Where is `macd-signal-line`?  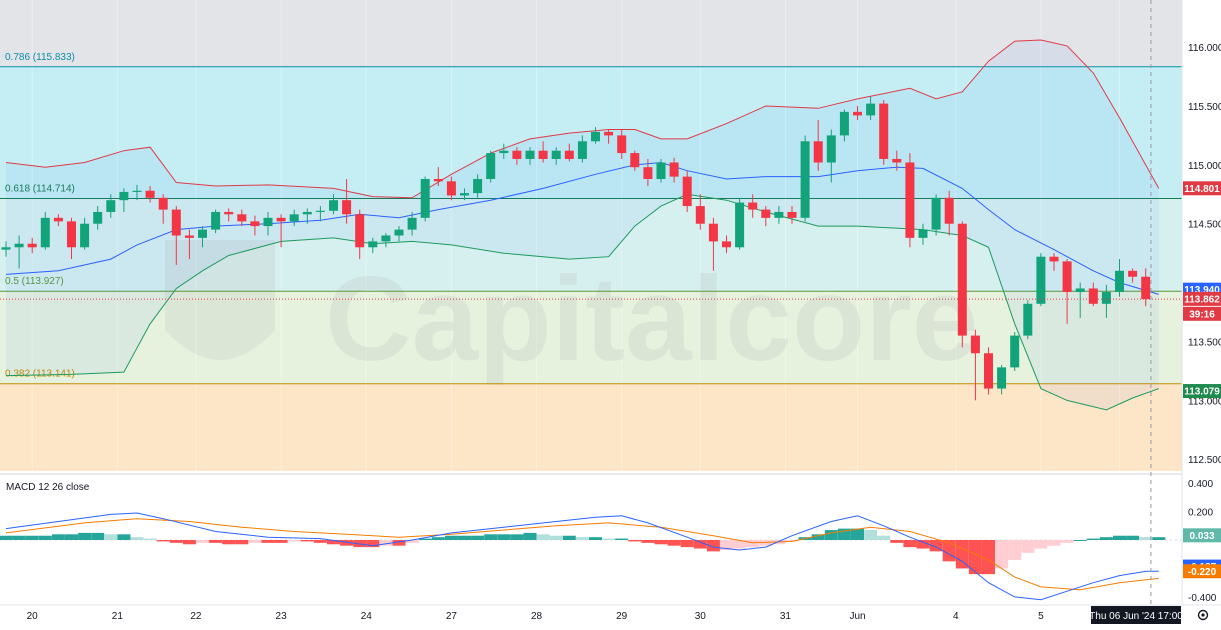 macd-signal-line is located at coordinates (582, 554).